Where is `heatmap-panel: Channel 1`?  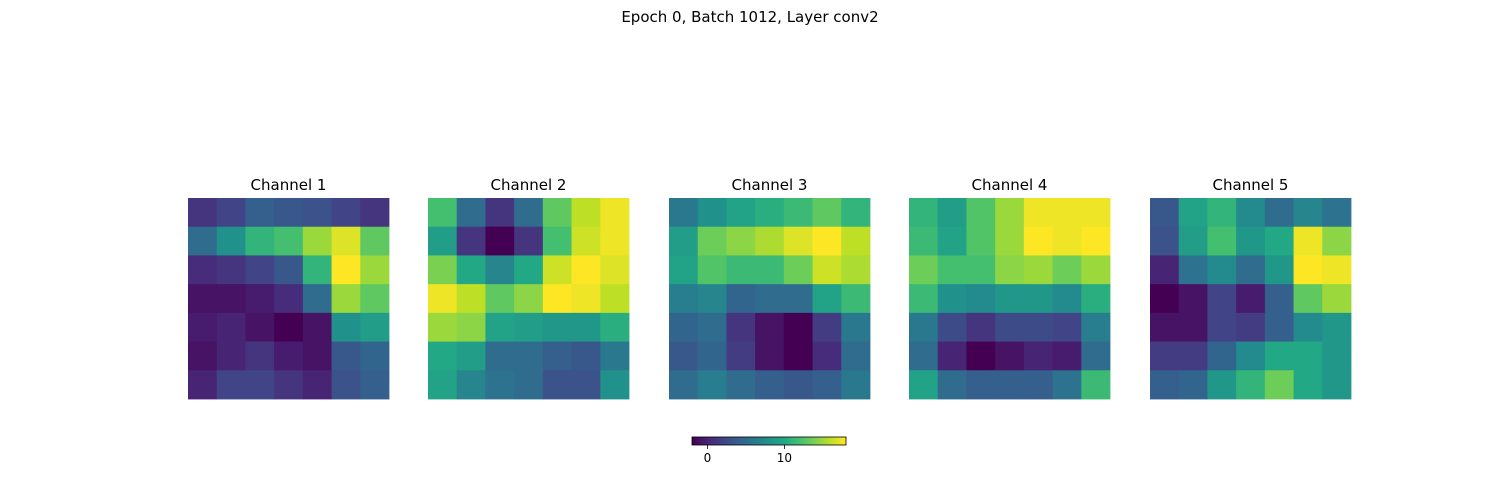
heatmap-panel: Channel 1 is located at coordinates (289, 288).